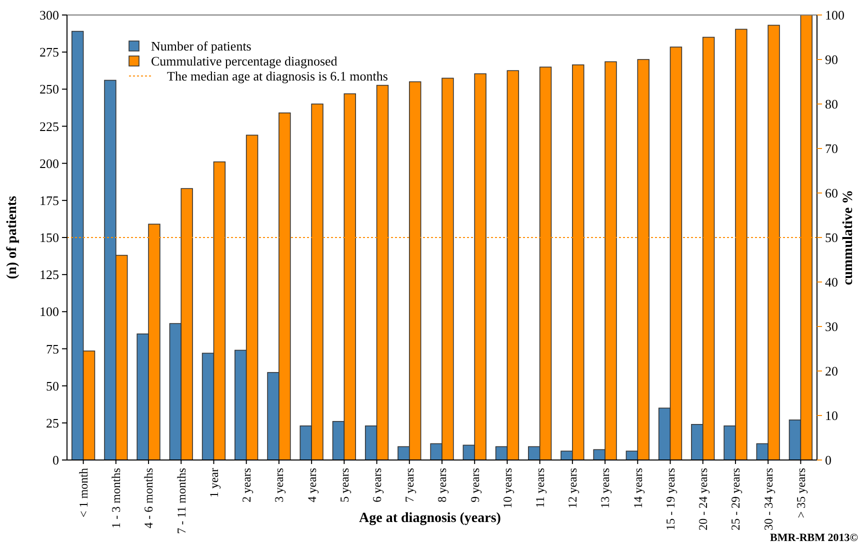 This screenshot has height=543, width=859. What do you see at coordinates (409, 485) in the screenshot?
I see `x-tick-label: 7 years` at bounding box center [409, 485].